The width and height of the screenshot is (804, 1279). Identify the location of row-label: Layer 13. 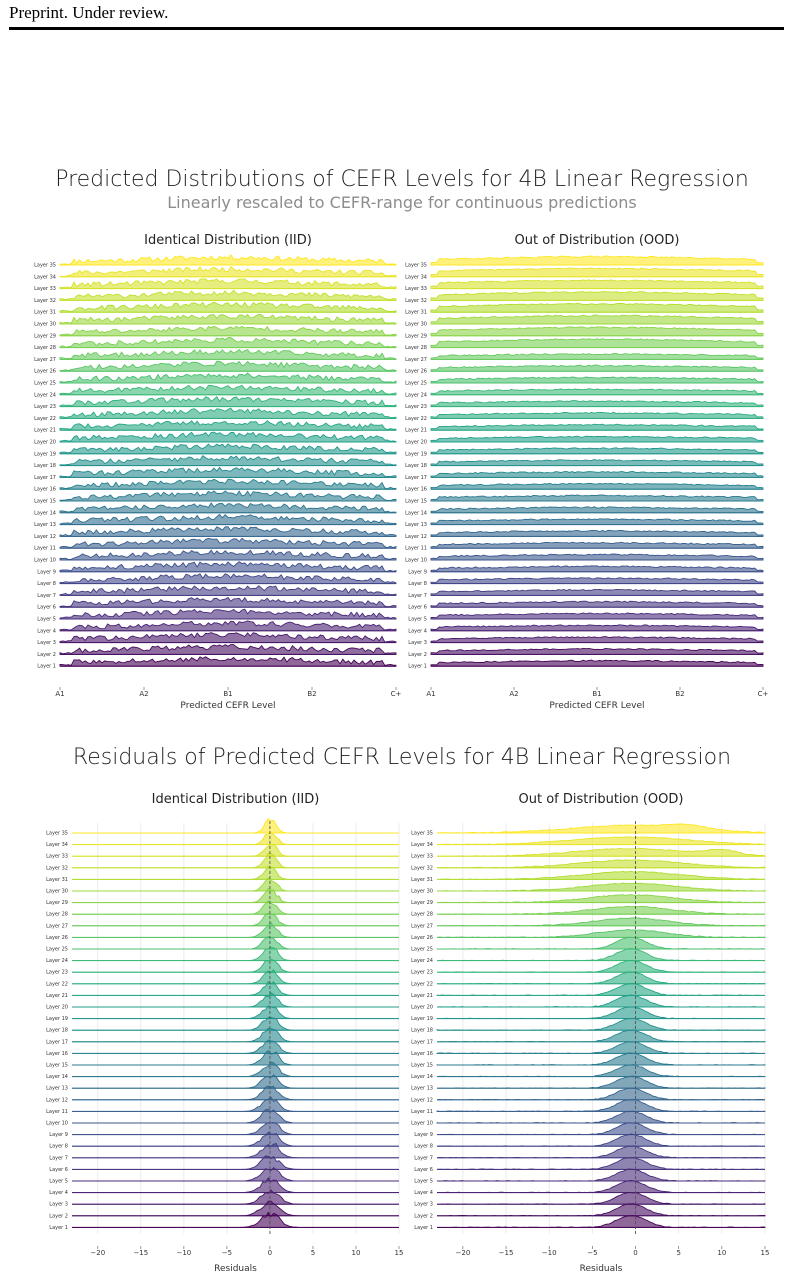
(45, 525).